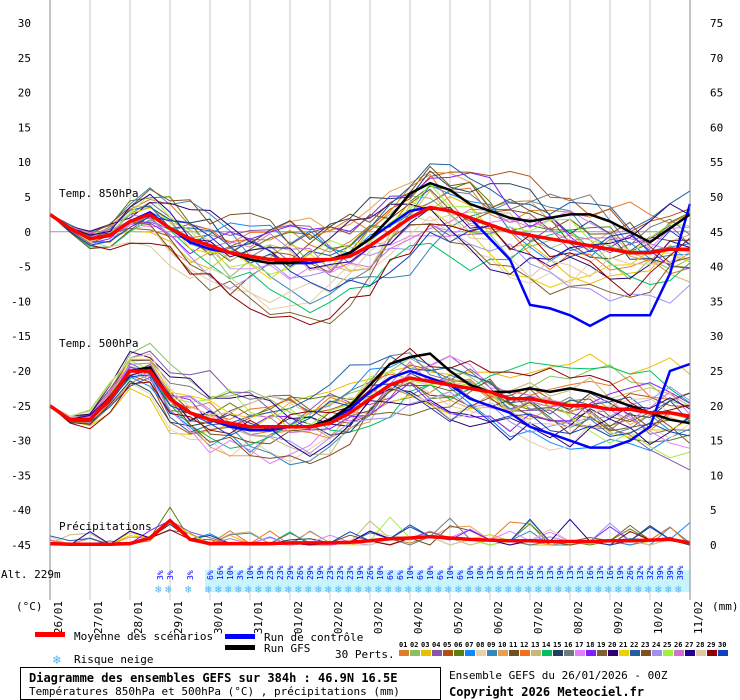  Describe the element at coordinates (447, 645) in the screenshot. I see `pert-number: 05` at that location.